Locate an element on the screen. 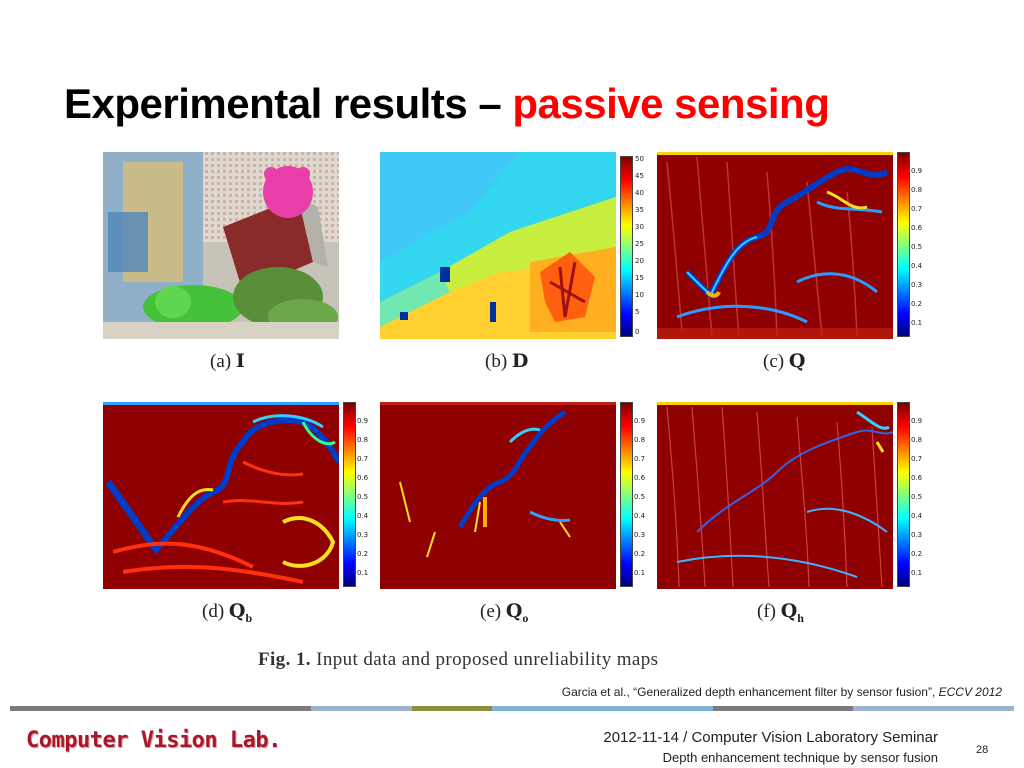 This screenshot has height=768, width=1024. lab-logo: Computer Vision Lab. is located at coordinates (153, 740).